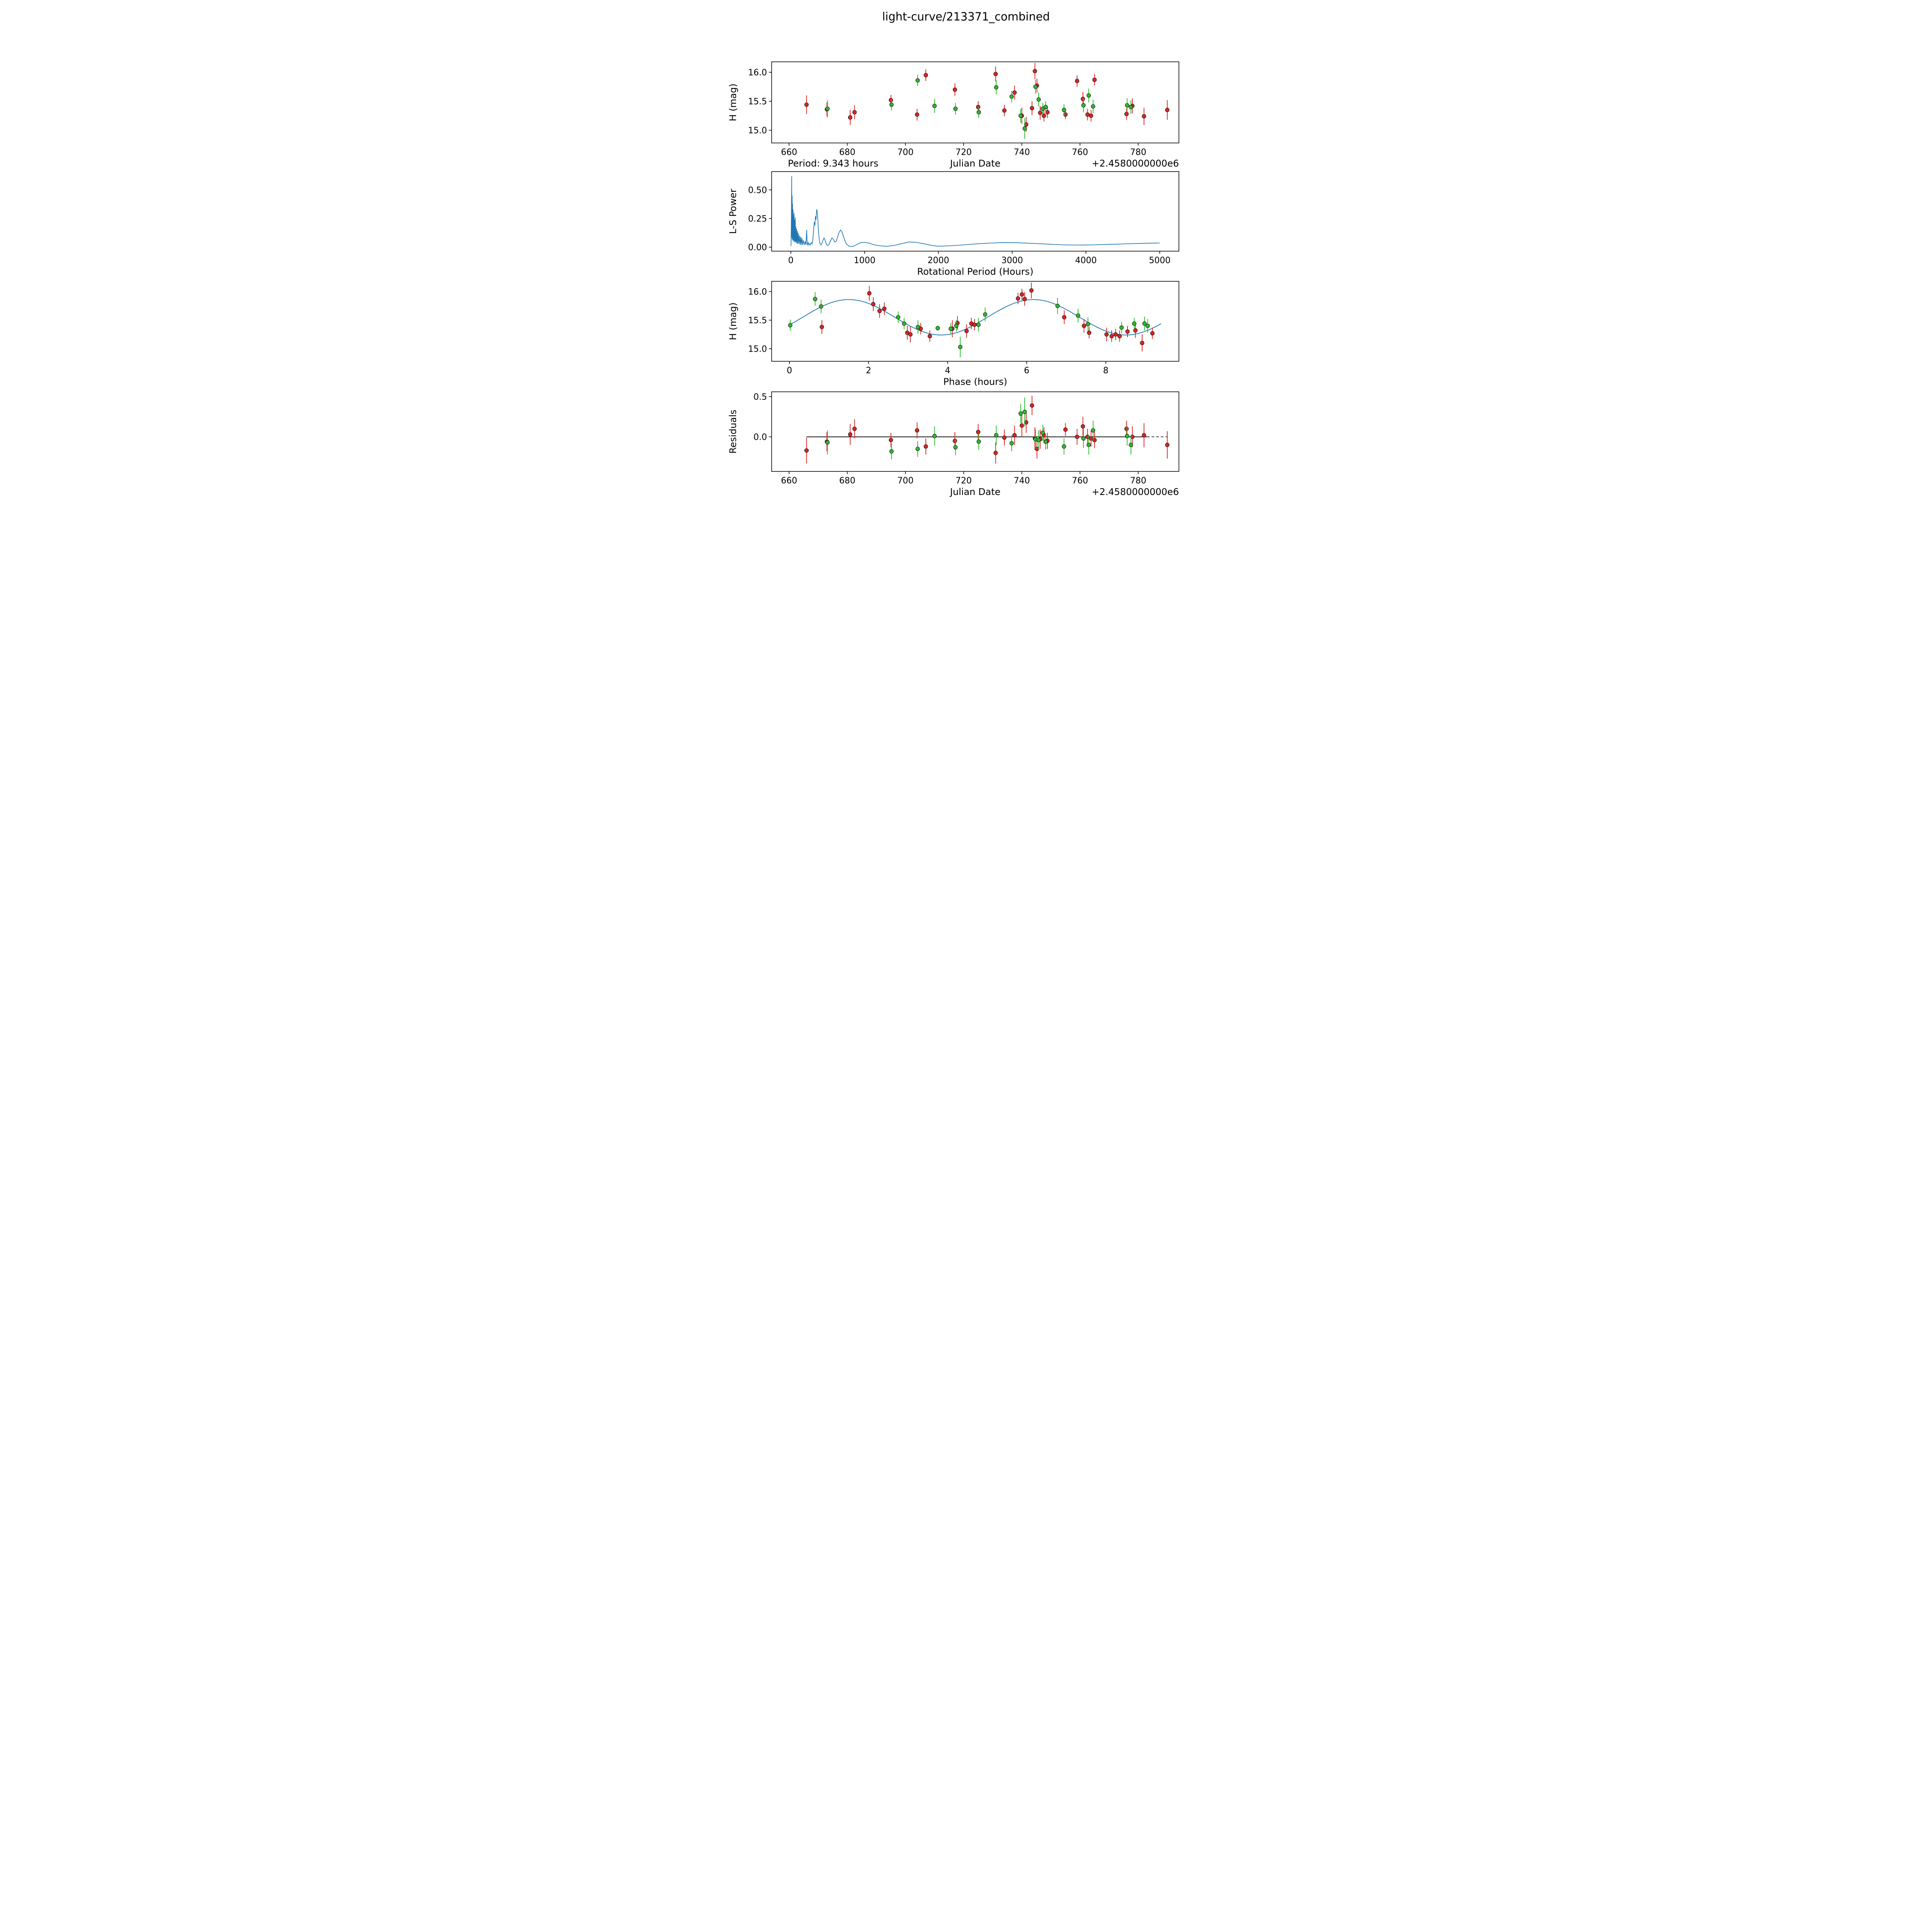 Image resolution: width=1932 pixels, height=1932 pixels. What do you see at coordinates (733, 102) in the screenshot?
I see `jd_lightcurve-ylabel: H (mag)` at bounding box center [733, 102].